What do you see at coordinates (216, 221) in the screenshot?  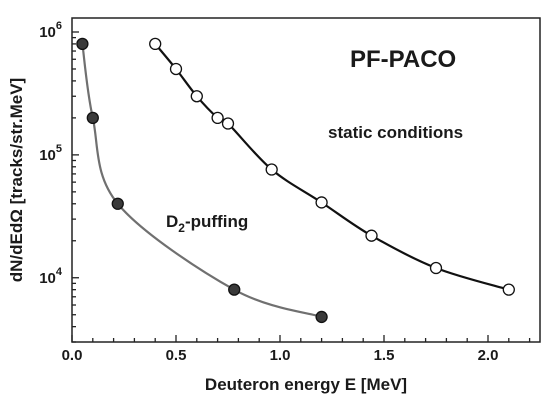 I see `legend-d2-rest: -puffing` at bounding box center [216, 221].